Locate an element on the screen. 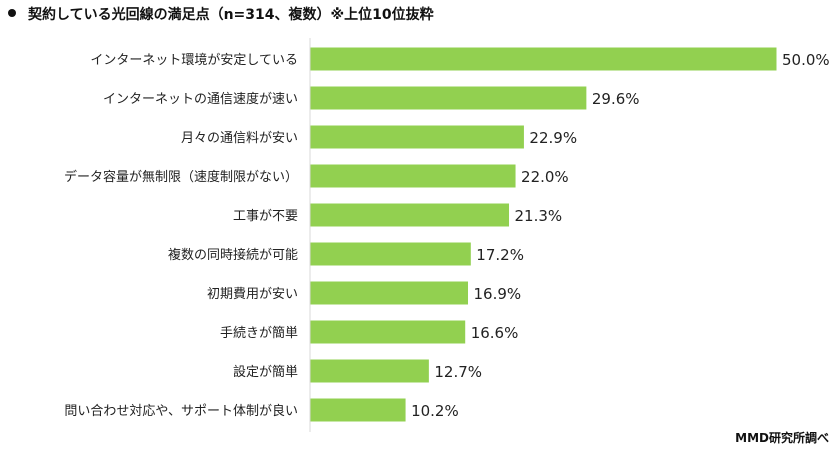  data-label: 22.9% is located at coordinates (553, 138).